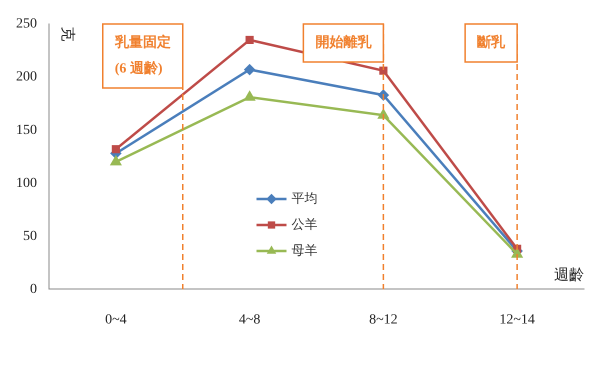 The width and height of the screenshot is (600, 370). Describe the element at coordinates (30, 236) in the screenshot. I see `y-tick-label: 50` at that location.